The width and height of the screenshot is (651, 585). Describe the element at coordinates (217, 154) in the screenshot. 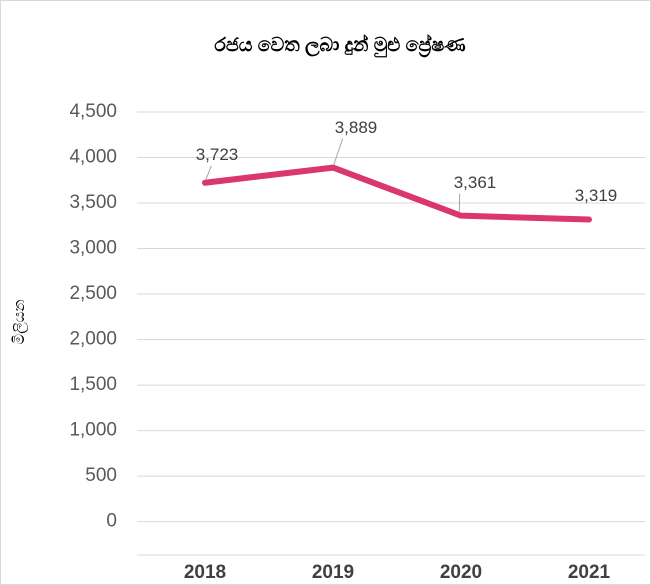

I see `data-label: 3,723` at that location.